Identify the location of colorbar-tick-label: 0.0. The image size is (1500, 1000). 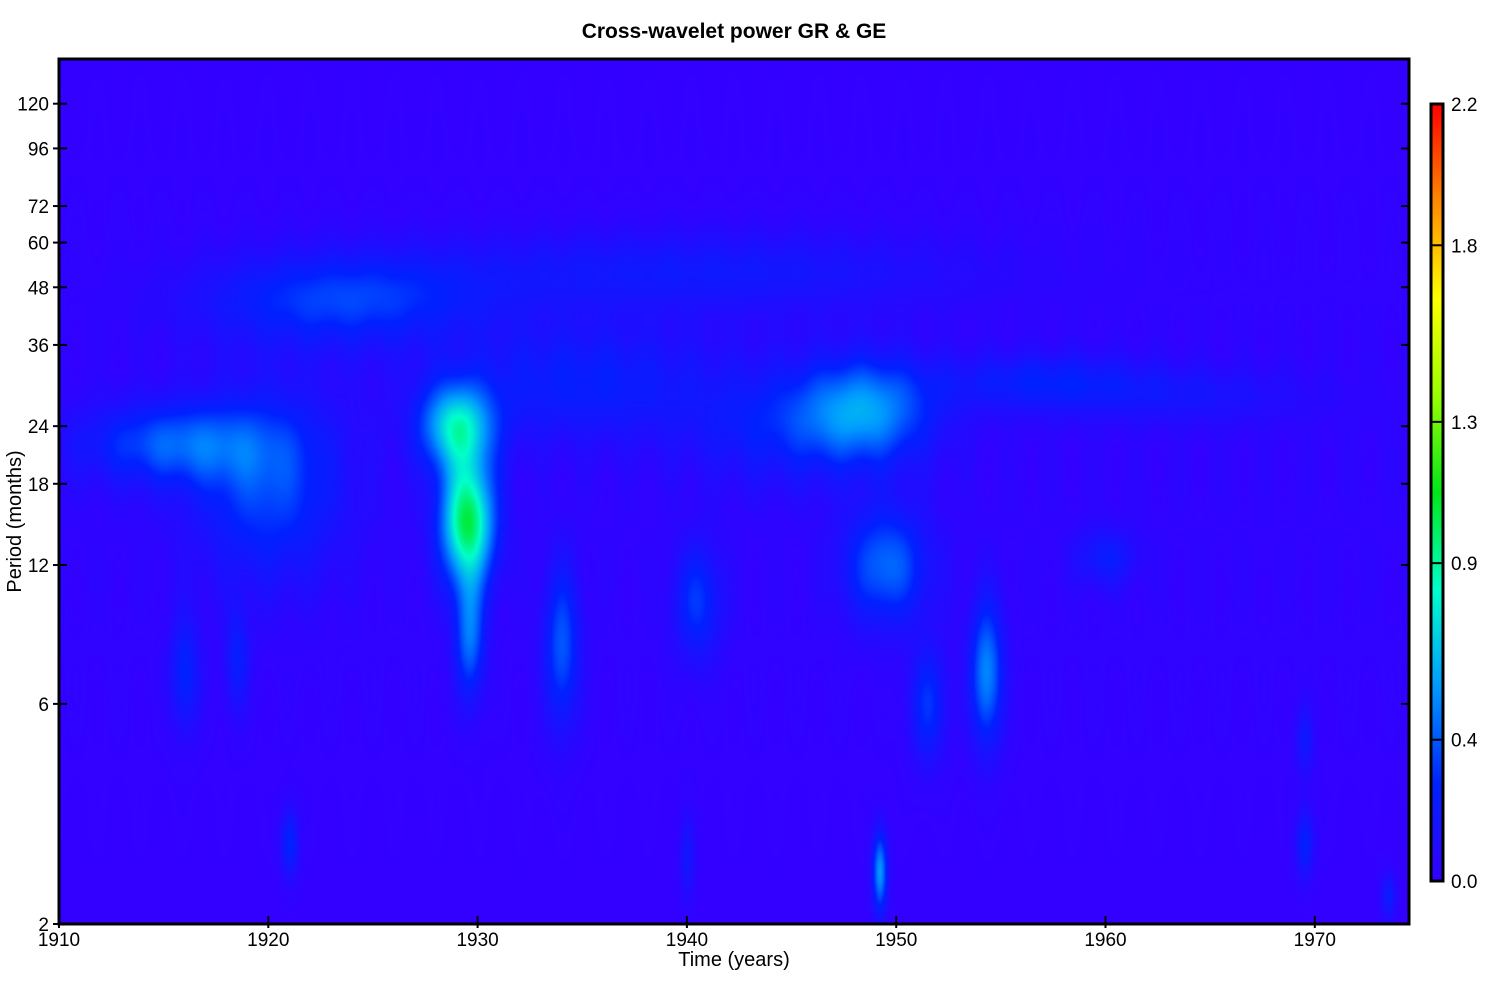
(1464, 882).